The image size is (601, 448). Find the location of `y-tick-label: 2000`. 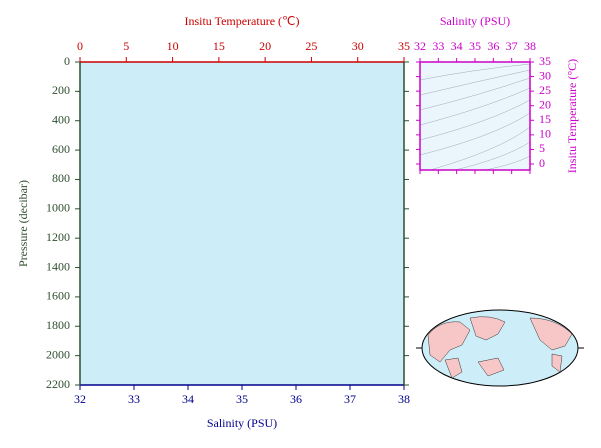

y-tick-label: 2000 is located at coordinates (58, 354).